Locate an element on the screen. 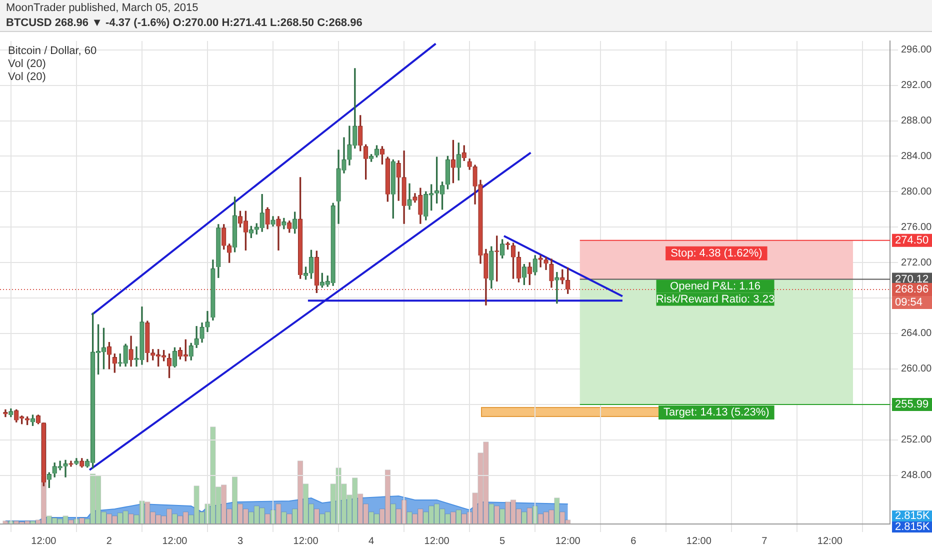 This screenshot has height=550, width=932. ref-line-label: 255.99 is located at coordinates (912, 404).